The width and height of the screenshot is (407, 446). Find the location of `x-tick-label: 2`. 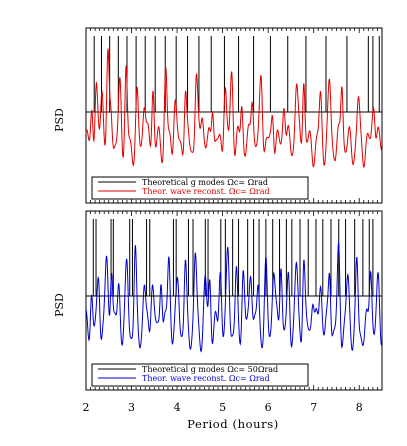

x-tick-label: 2 is located at coordinates (86, 407).